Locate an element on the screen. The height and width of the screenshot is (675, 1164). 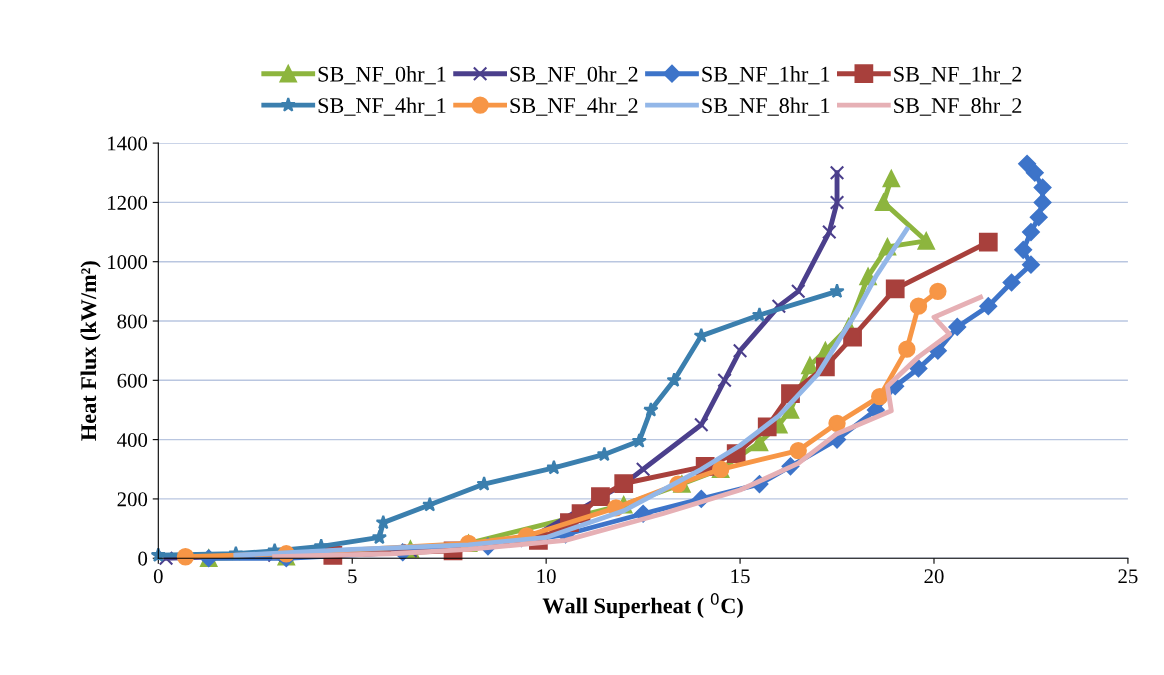
legend-label: SB_NF_0hr_1 is located at coordinates (382, 75).